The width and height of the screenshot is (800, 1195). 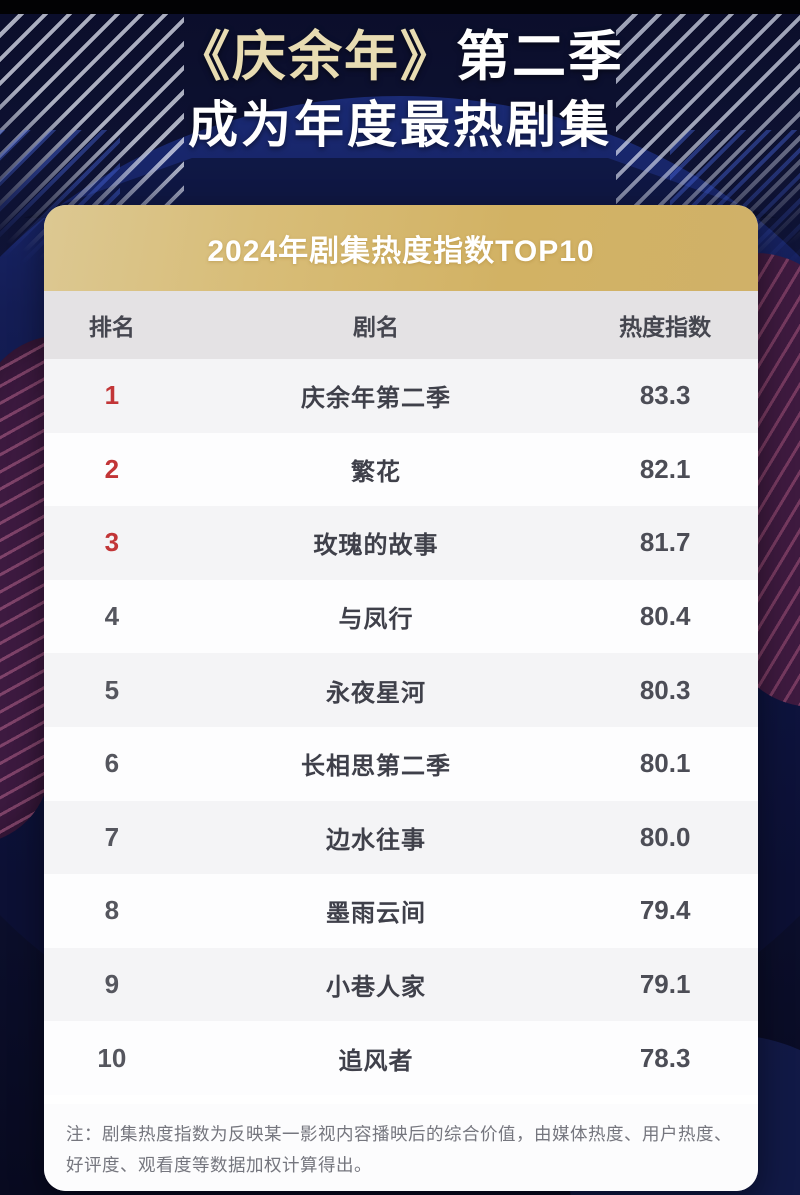 What do you see at coordinates (112, 616) in the screenshot?
I see `rank-cell: 4` at bounding box center [112, 616].